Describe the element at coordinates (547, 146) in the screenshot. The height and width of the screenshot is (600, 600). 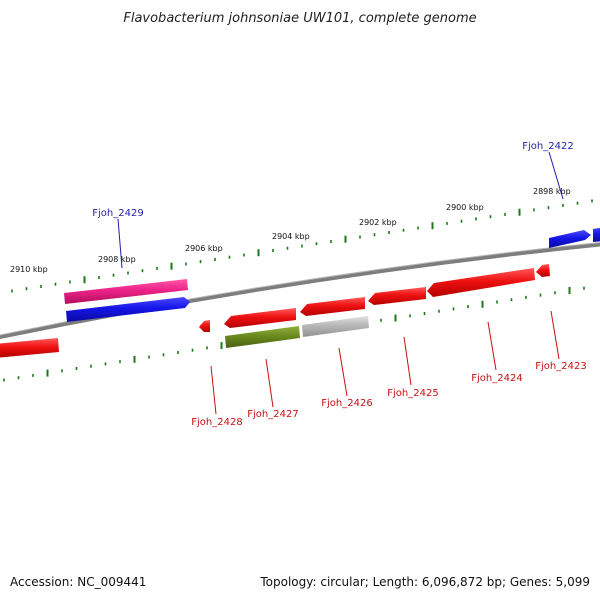
I see `gene-label-fjoh-2422: Fjoh_2422` at that location.